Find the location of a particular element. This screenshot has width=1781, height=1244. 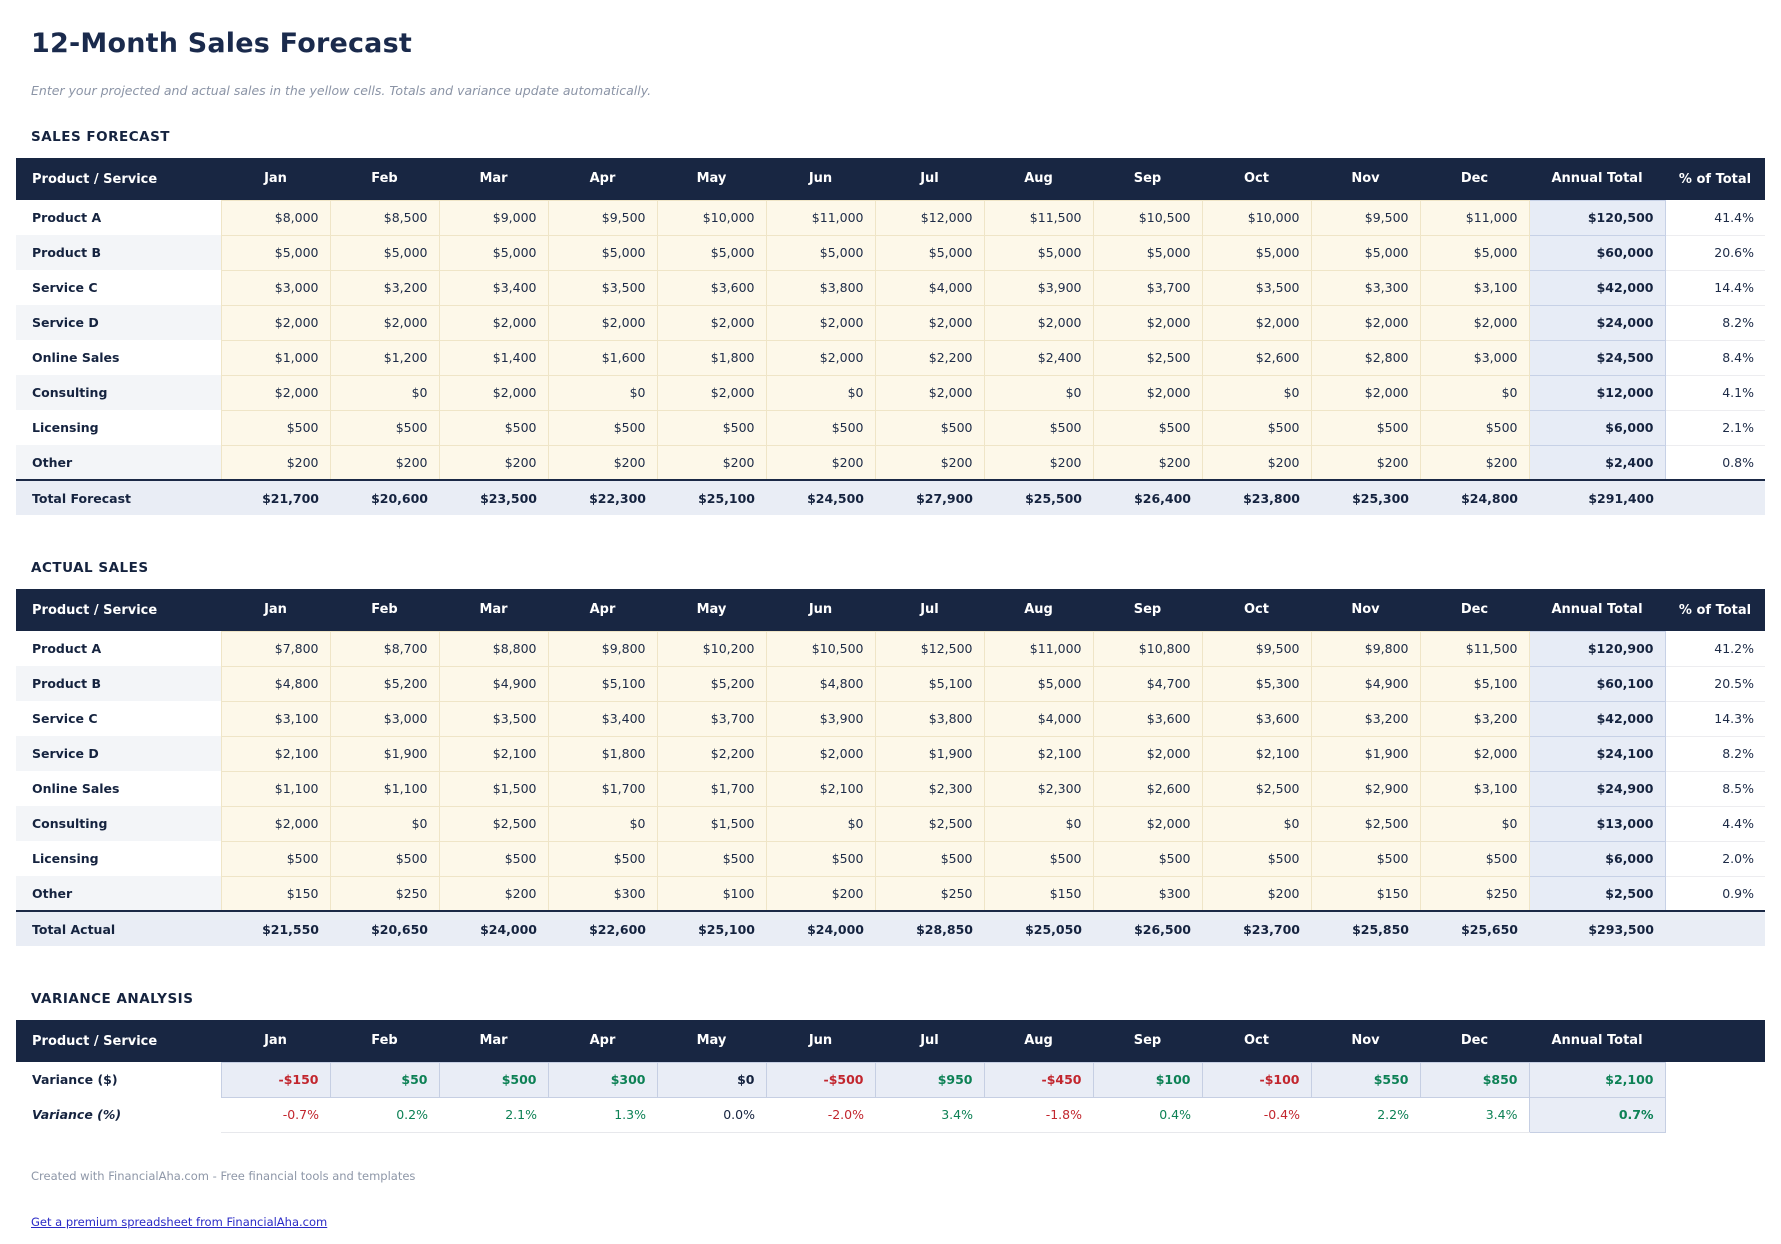

input-cell: $4,000 is located at coordinates (1038, 718).